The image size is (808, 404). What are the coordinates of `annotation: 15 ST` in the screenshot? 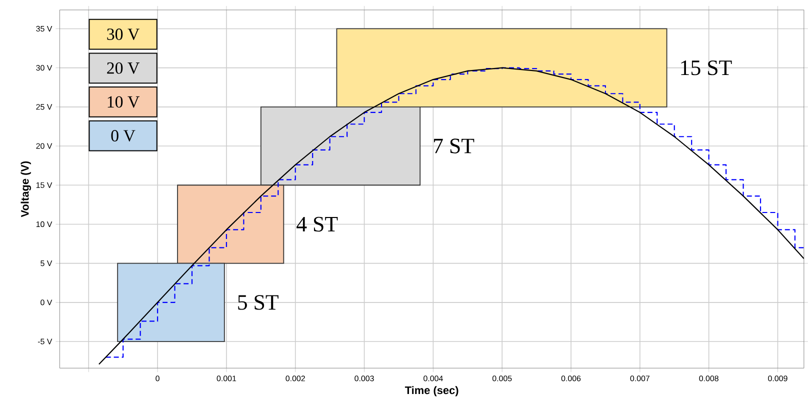 It's located at (706, 68).